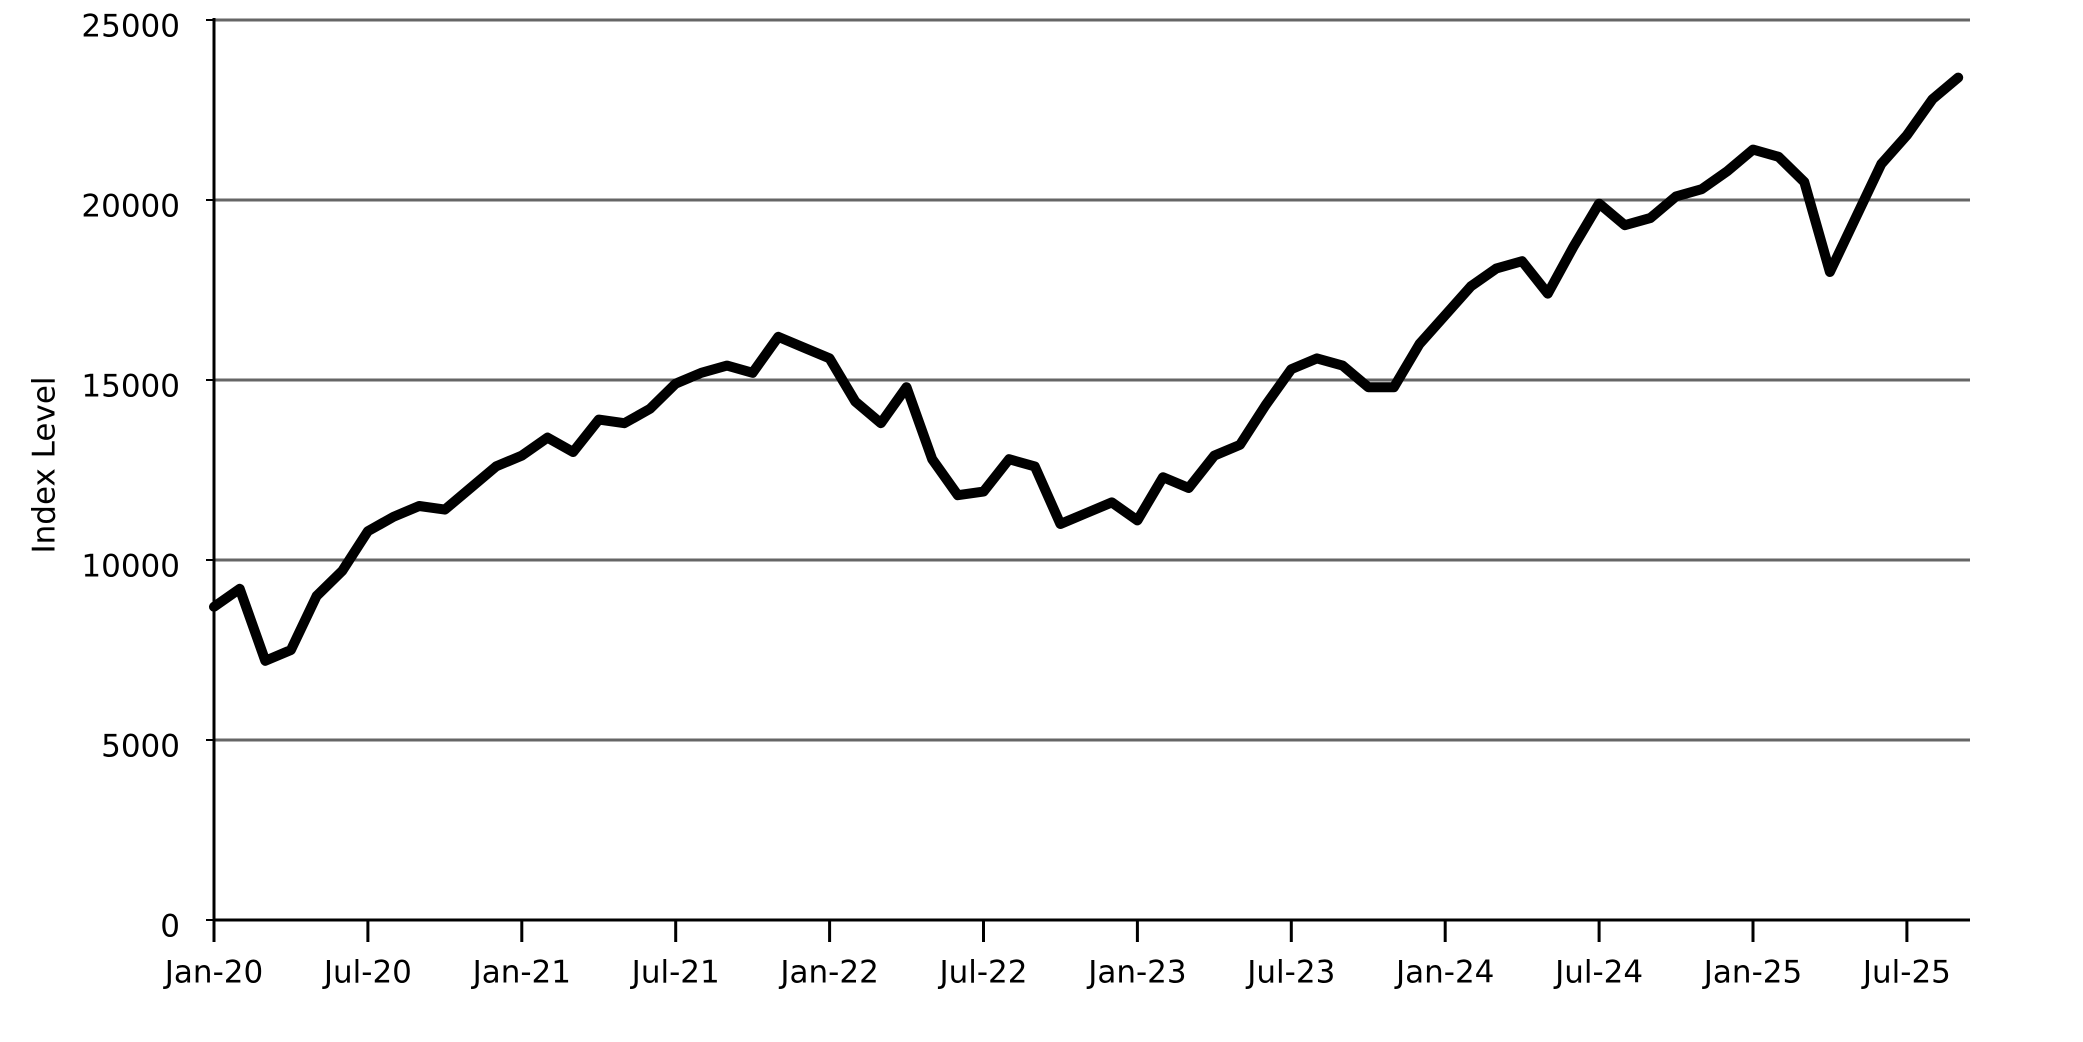 The image size is (2083, 1042). I want to click on x-tick-label: Jan-21, so click(521, 973).